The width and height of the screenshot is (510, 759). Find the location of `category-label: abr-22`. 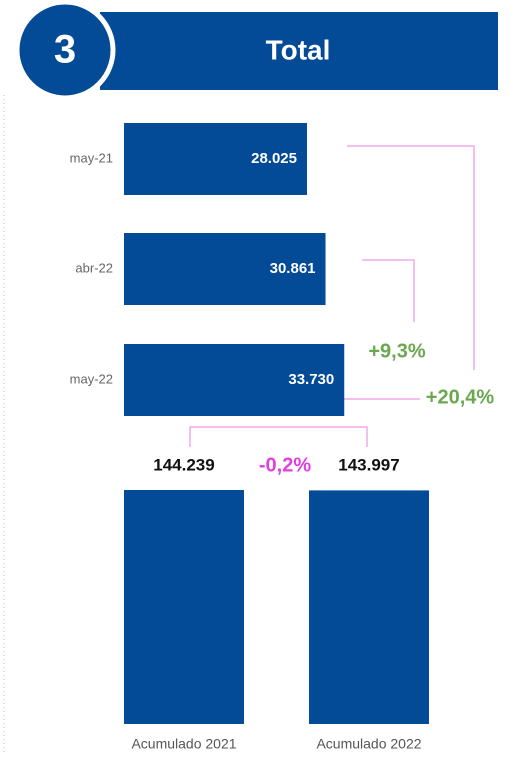

category-label: abr-22 is located at coordinates (94, 267).